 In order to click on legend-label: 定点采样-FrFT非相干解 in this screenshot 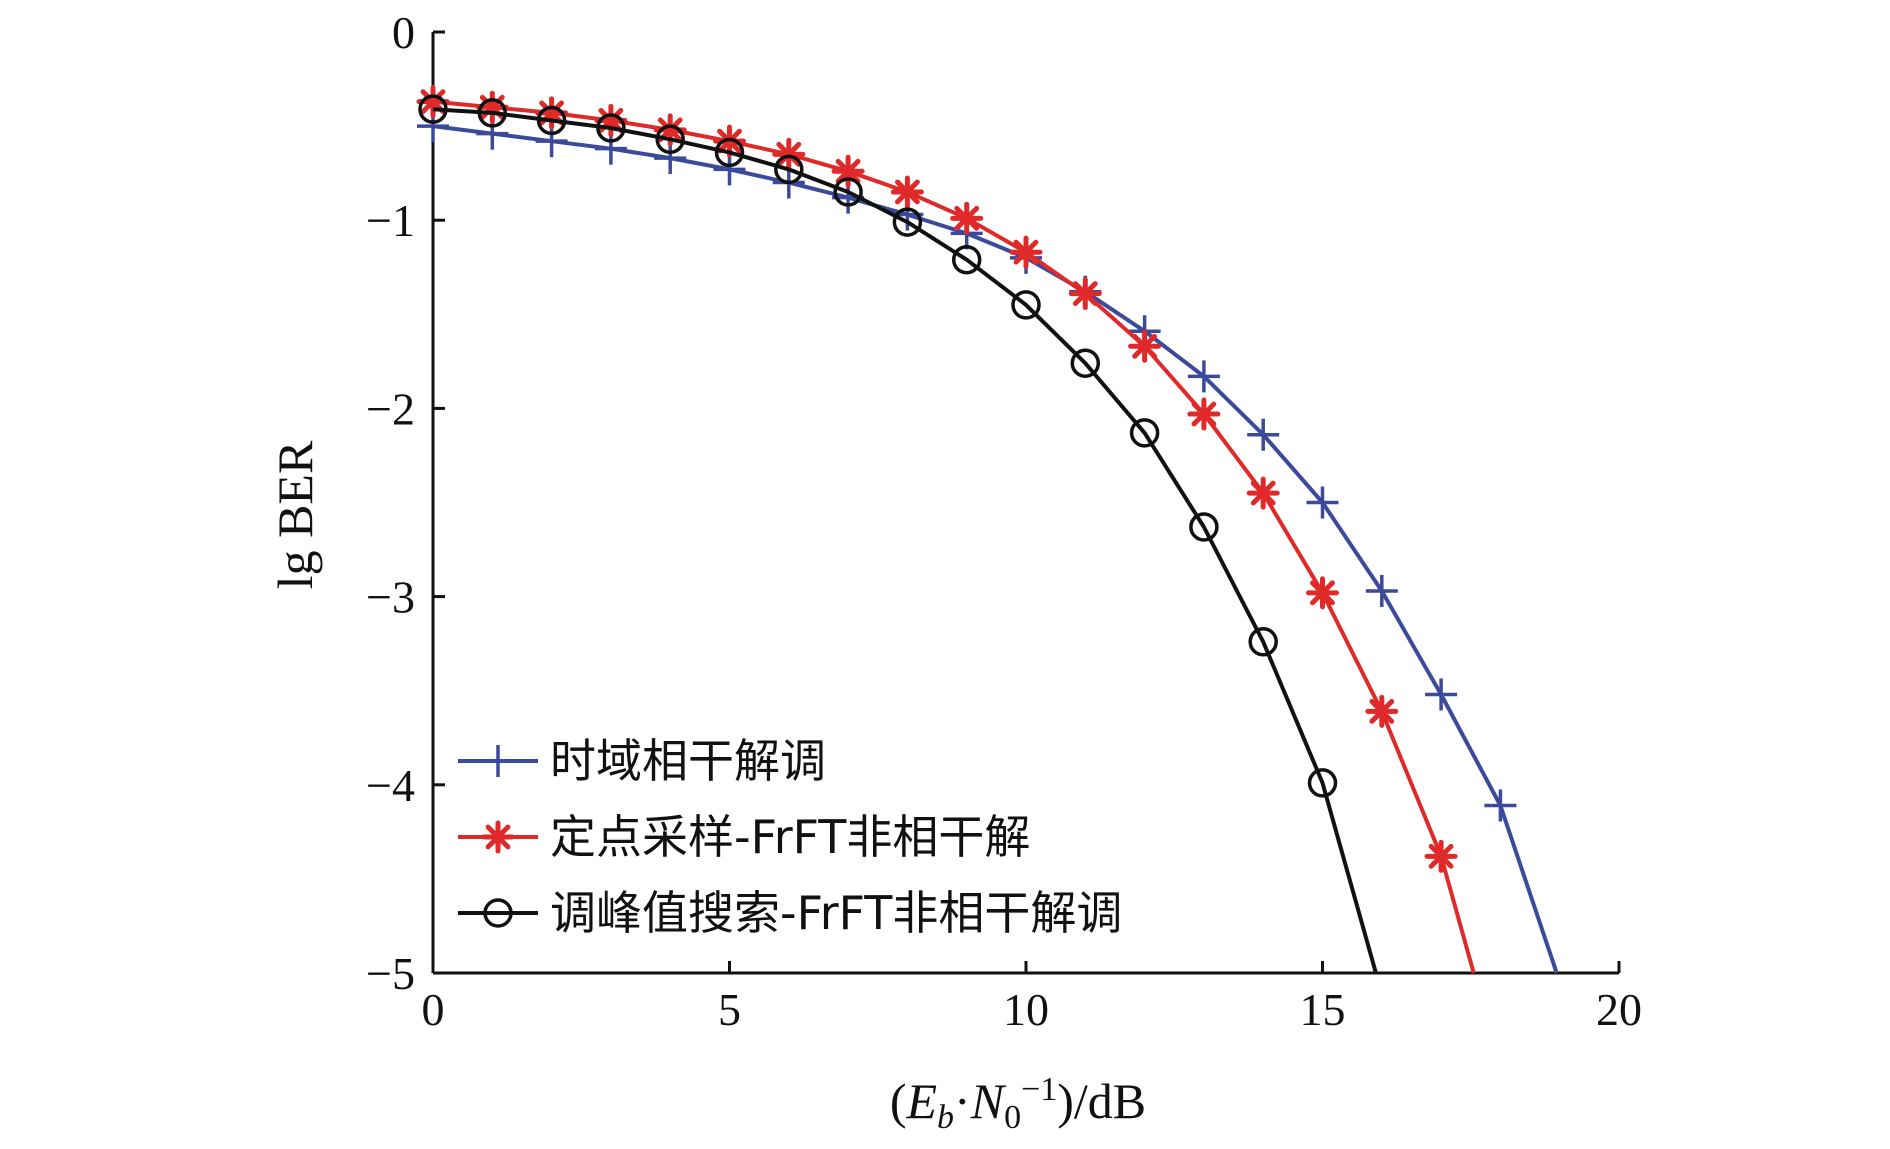, I will do `click(790, 837)`.